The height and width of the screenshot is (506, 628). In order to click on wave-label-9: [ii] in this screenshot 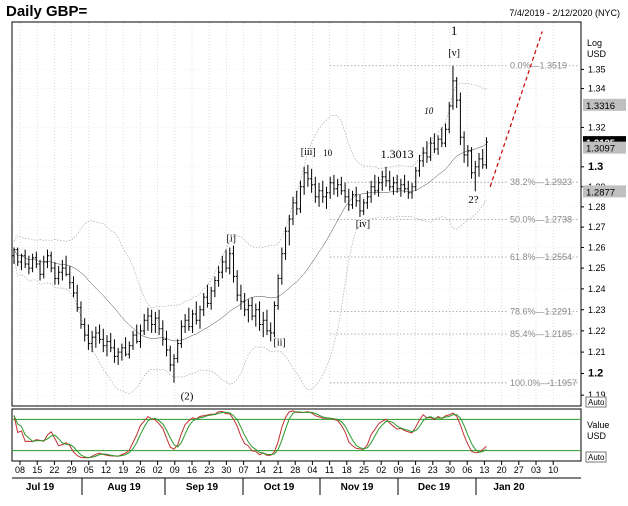, I will do `click(279, 343)`.